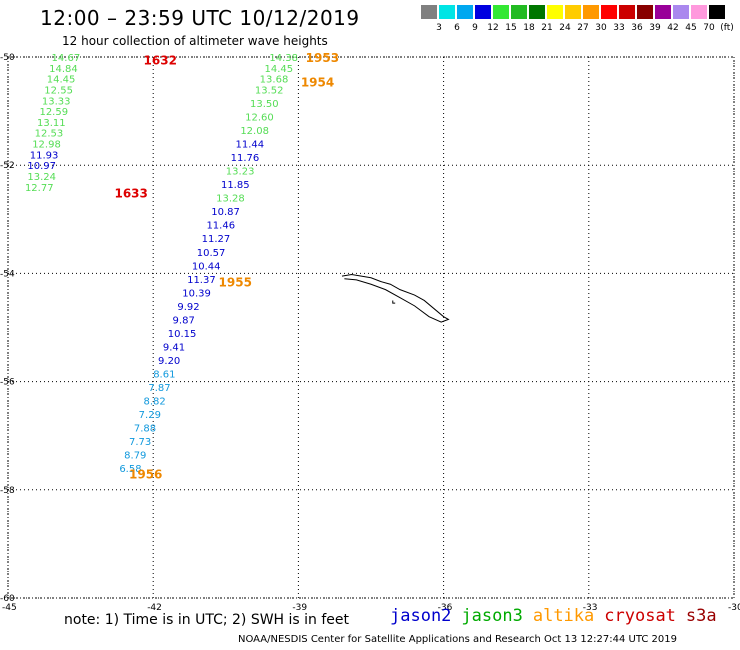 Image resolution: width=740 pixels, height=650 pixels. What do you see at coordinates (220, 226) in the screenshot?
I see `wave-height-value: 11.46` at bounding box center [220, 226].